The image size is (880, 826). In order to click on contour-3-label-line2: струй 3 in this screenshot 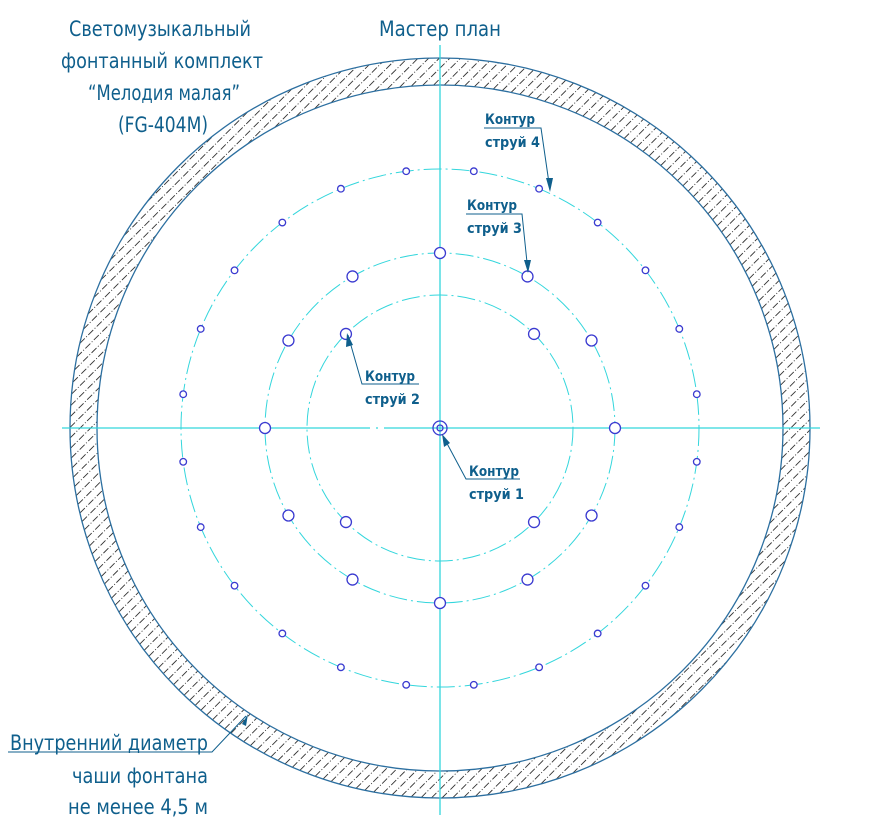, I will do `click(494, 229)`.